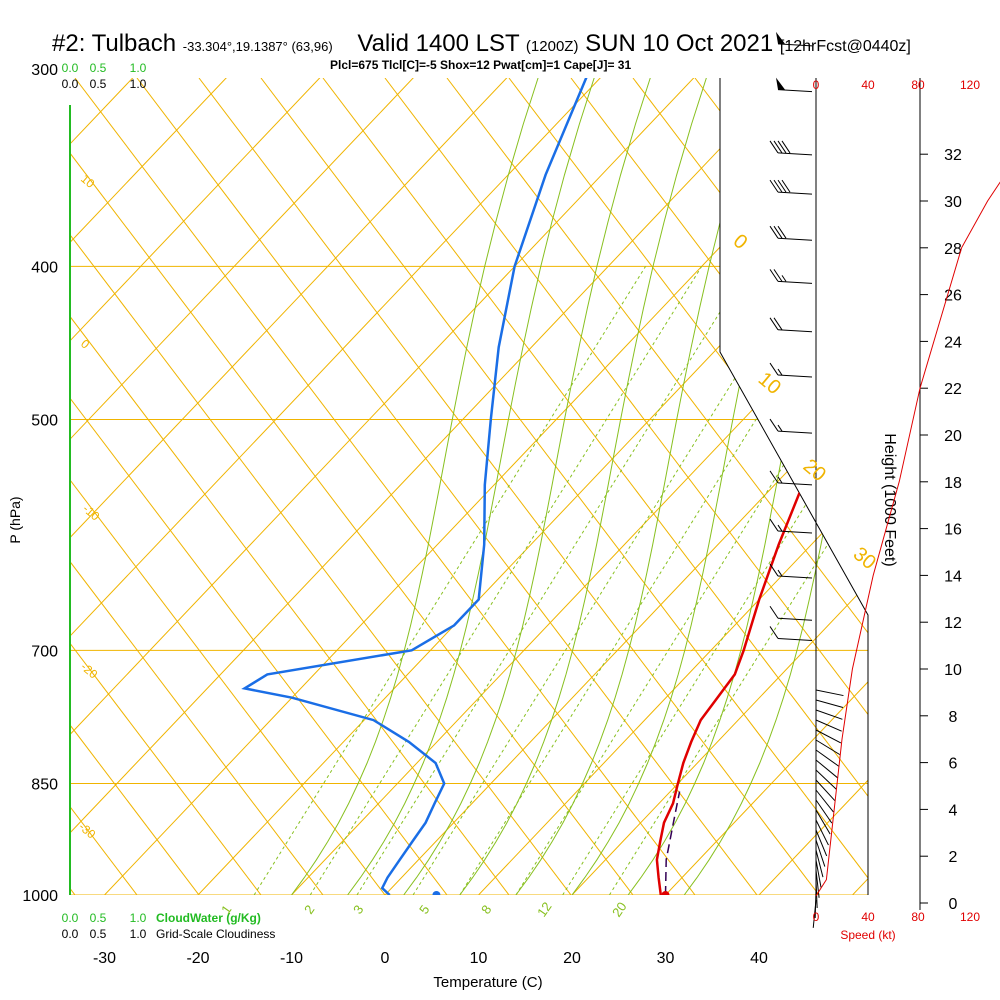  Describe the element at coordinates (98, 84) in the screenshot. I see `cloud-scale-top-black: 0.5` at that location.